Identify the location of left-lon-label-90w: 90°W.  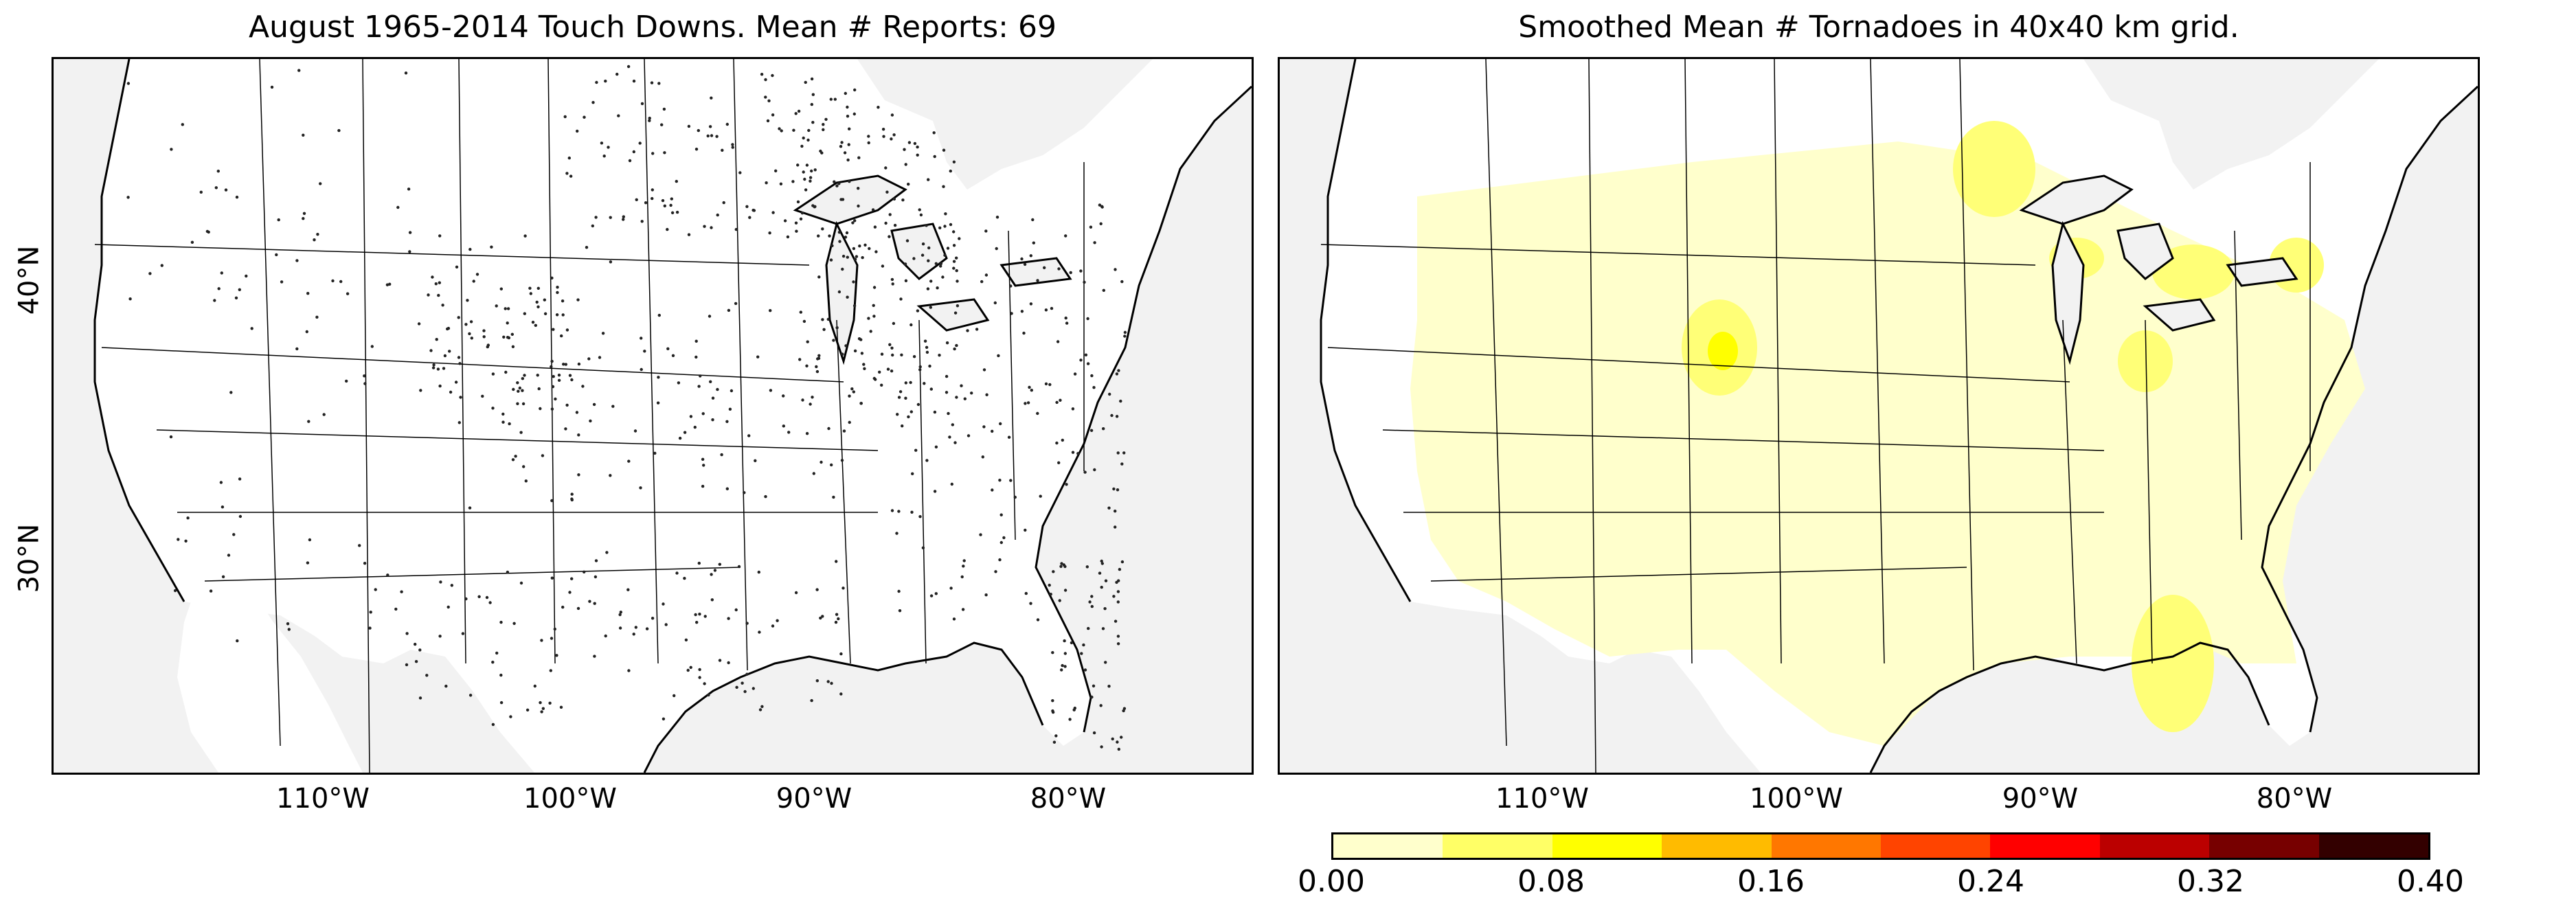
(814, 799).